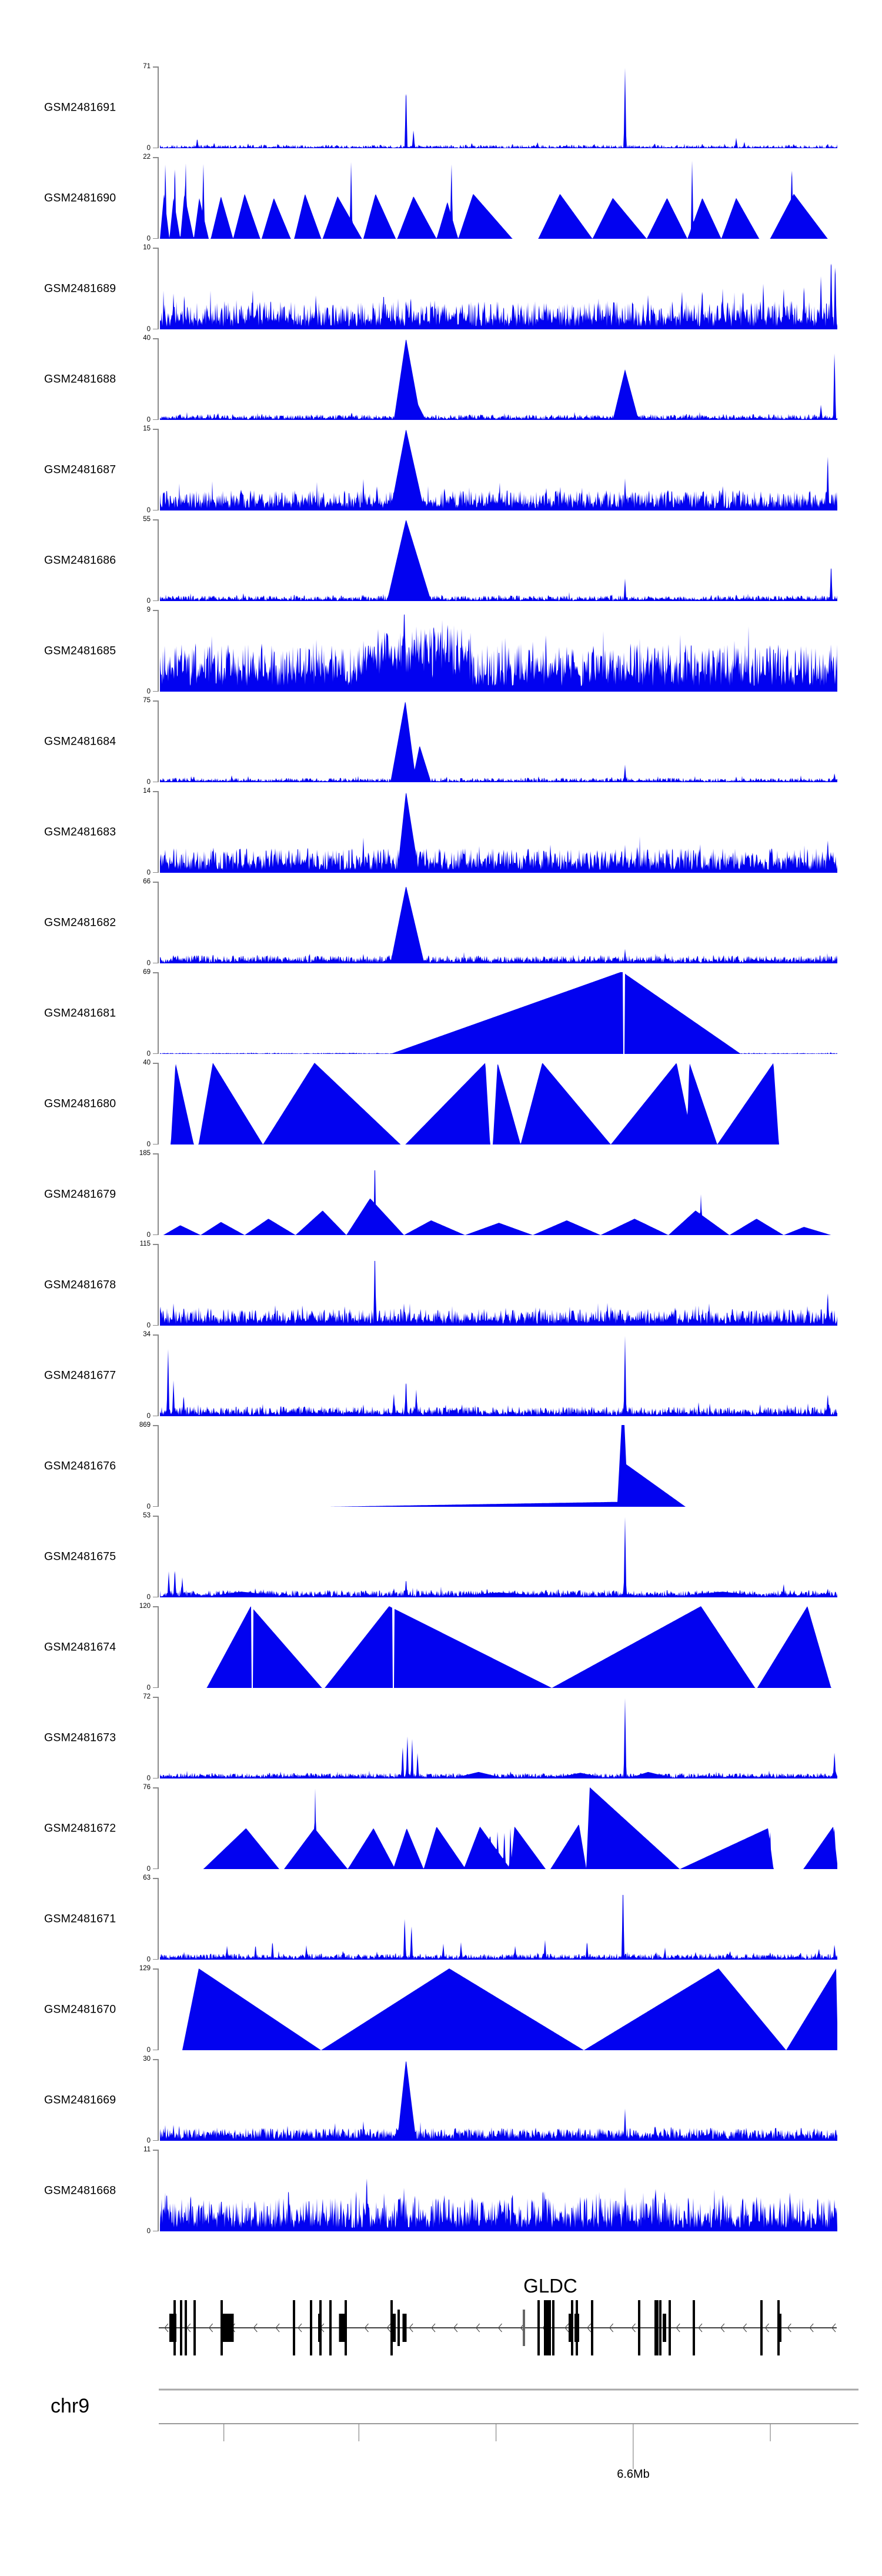 The height and width of the screenshot is (2576, 882). Describe the element at coordinates (80, 288) in the screenshot. I see `track-sample-label: GSM2481689` at that location.